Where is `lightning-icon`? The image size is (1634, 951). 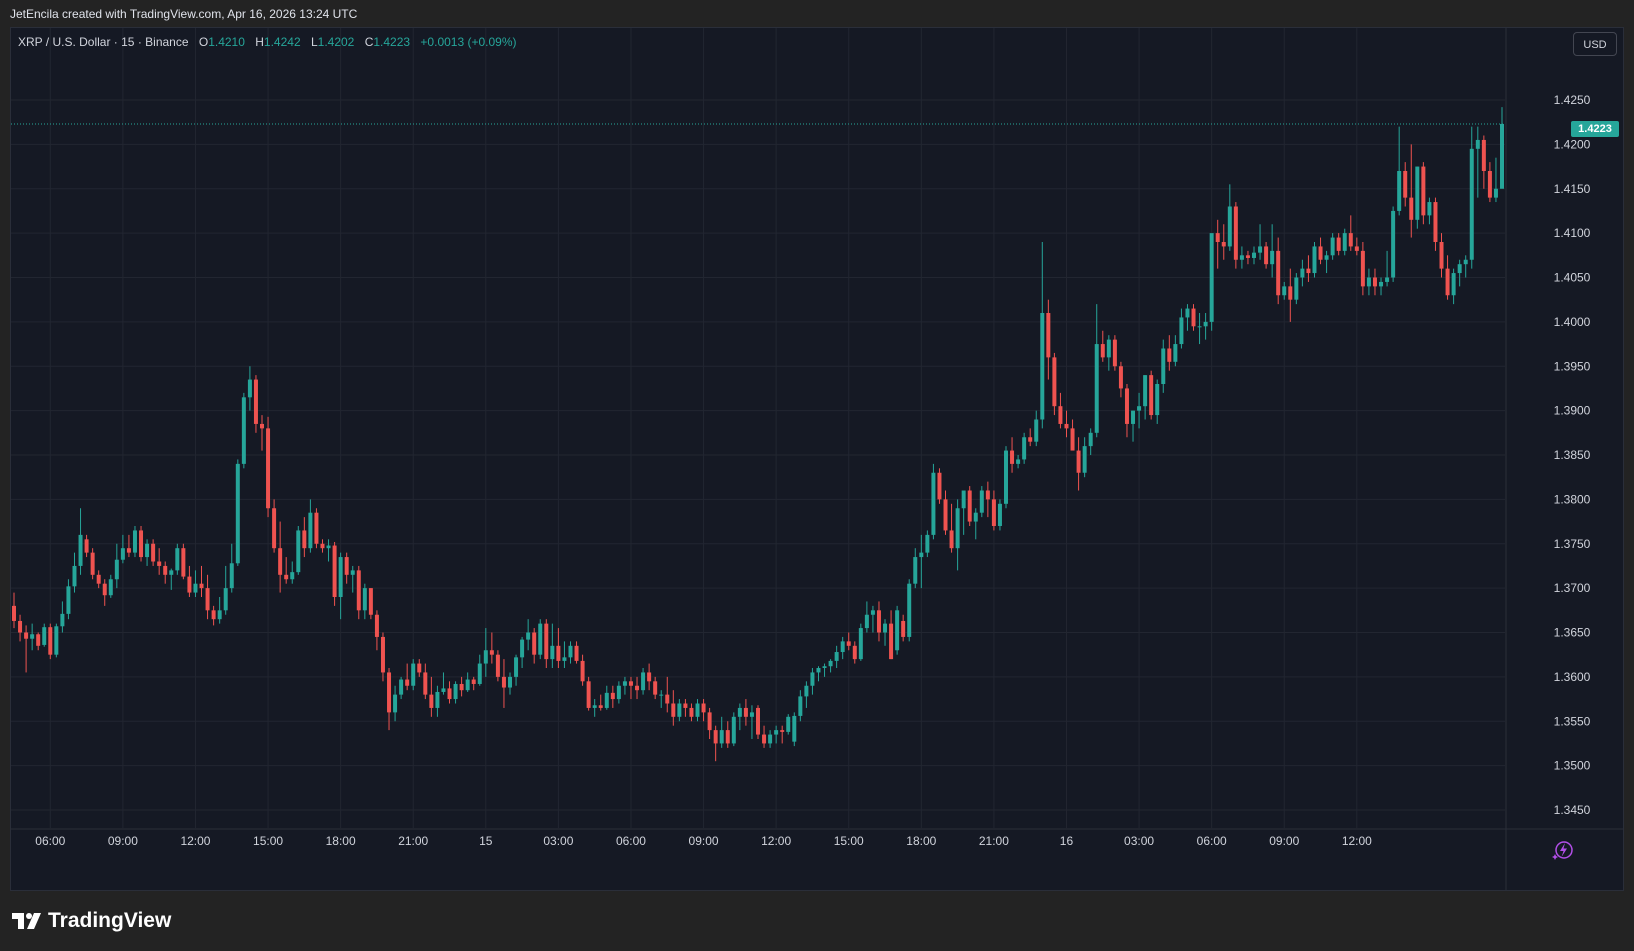
lightning-icon is located at coordinates (1562, 850).